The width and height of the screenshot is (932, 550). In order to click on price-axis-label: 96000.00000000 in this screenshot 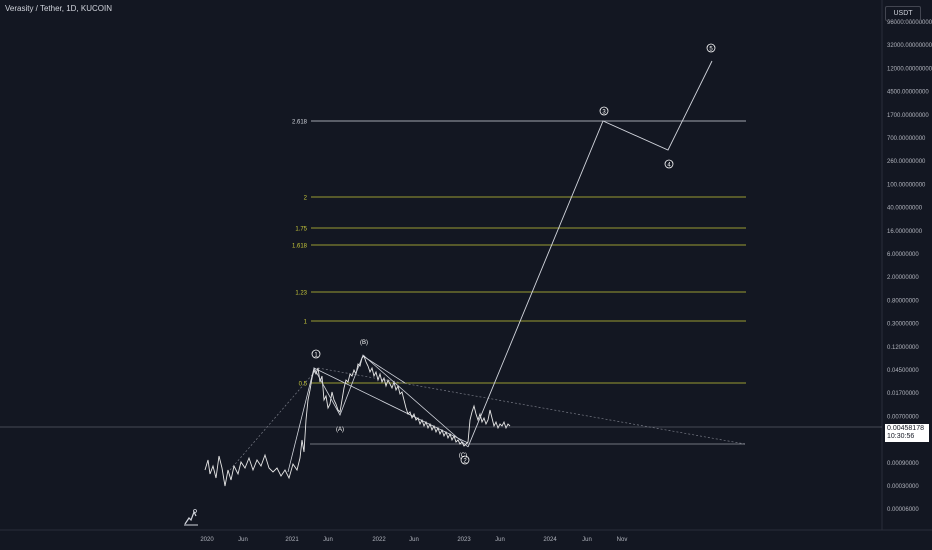, I will do `click(909, 23)`.